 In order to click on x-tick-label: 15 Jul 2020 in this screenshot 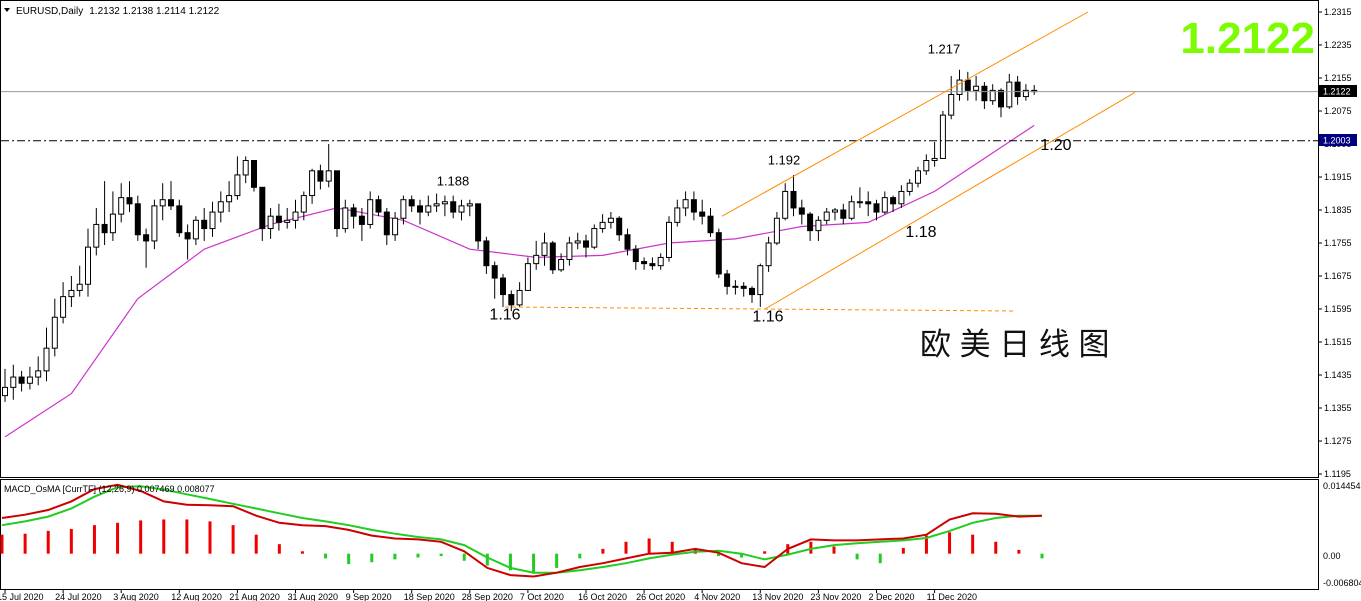, I will do `click(22, 596)`.